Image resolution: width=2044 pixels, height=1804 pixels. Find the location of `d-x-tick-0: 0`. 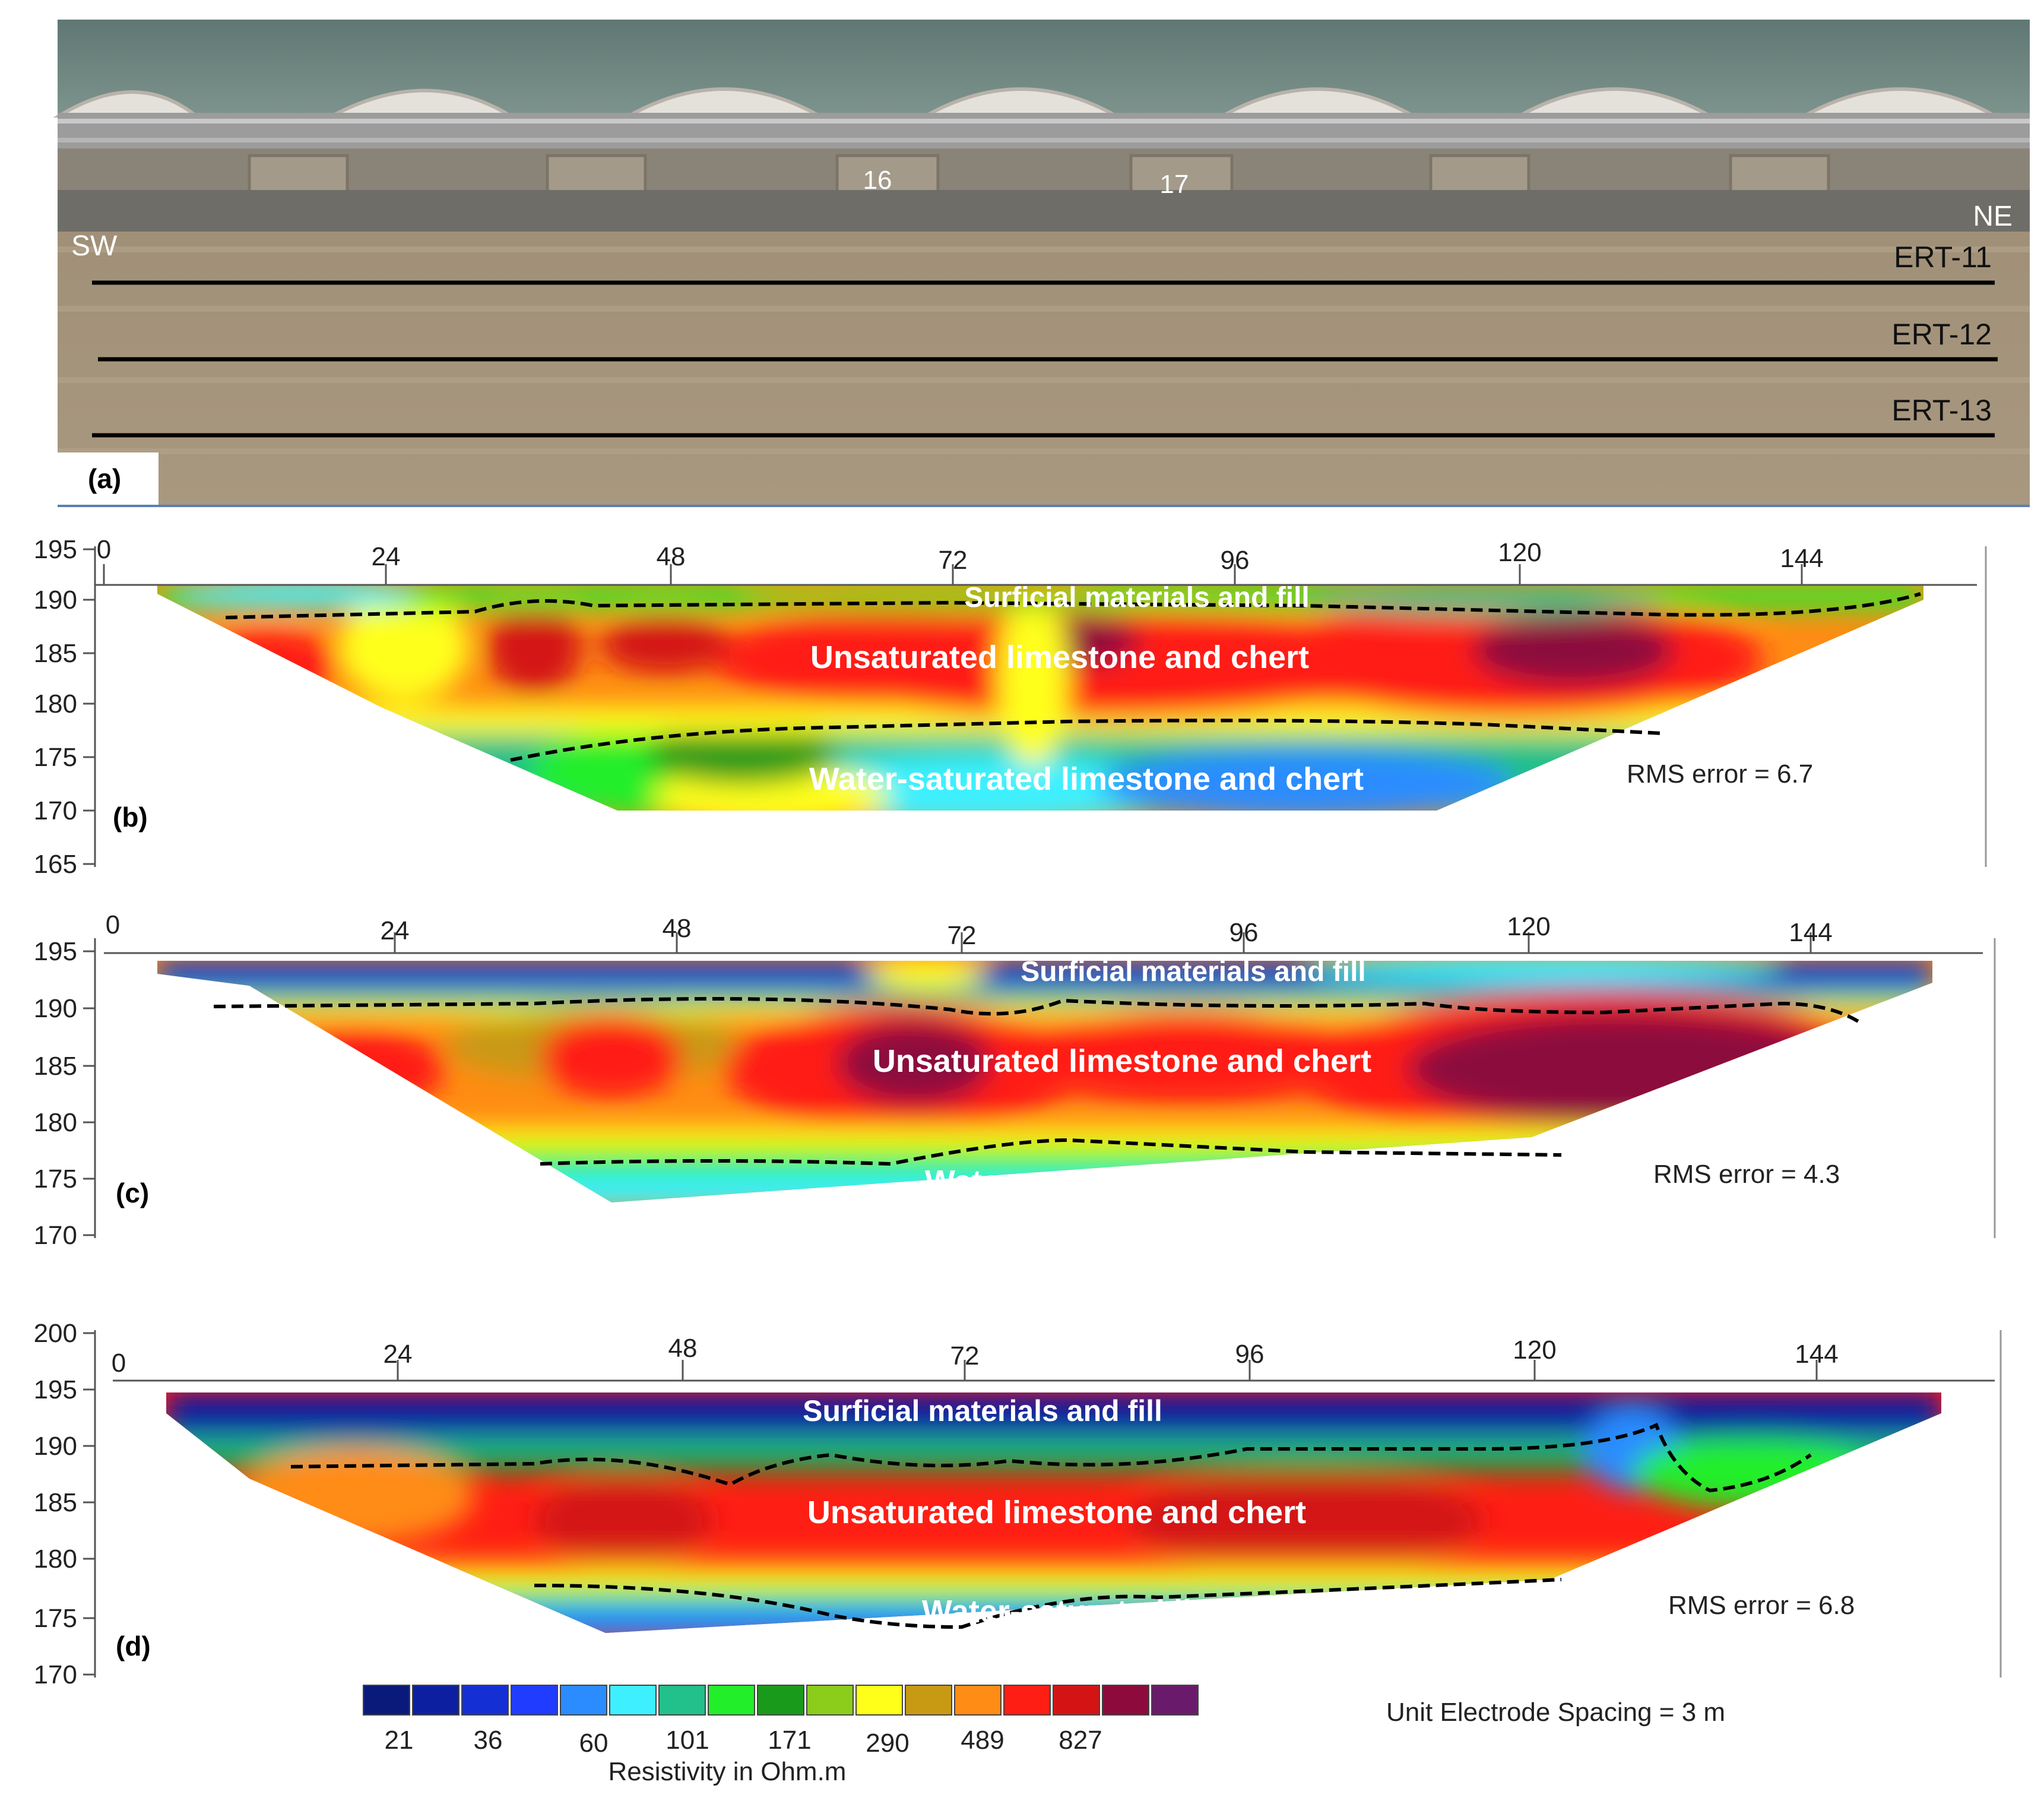

d-x-tick-0: 0 is located at coordinates (119, 1363).